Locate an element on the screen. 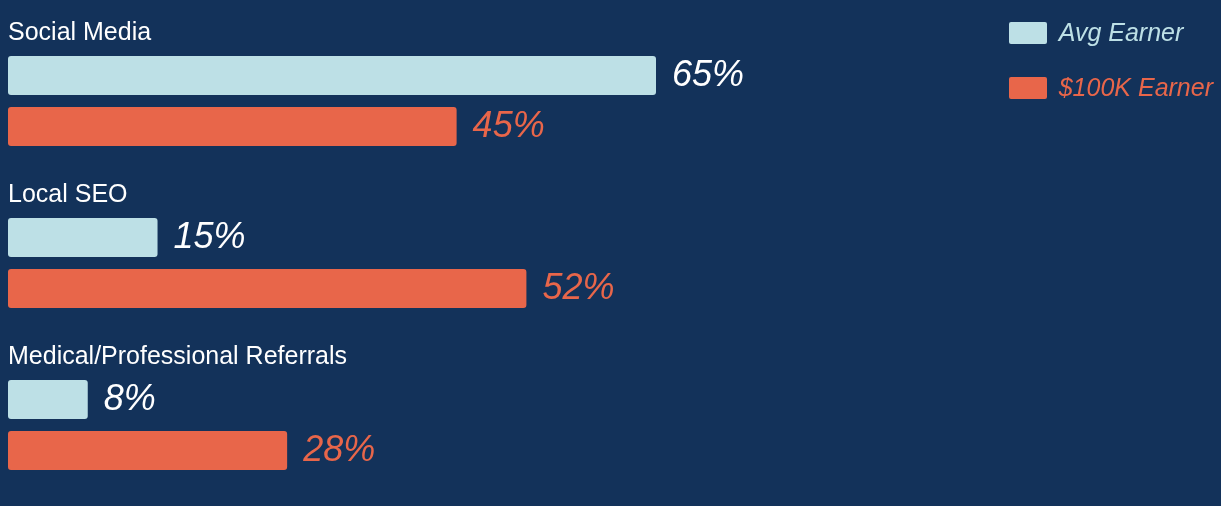 The width and height of the screenshot is (1221, 506). data-label: 52% is located at coordinates (578, 286).